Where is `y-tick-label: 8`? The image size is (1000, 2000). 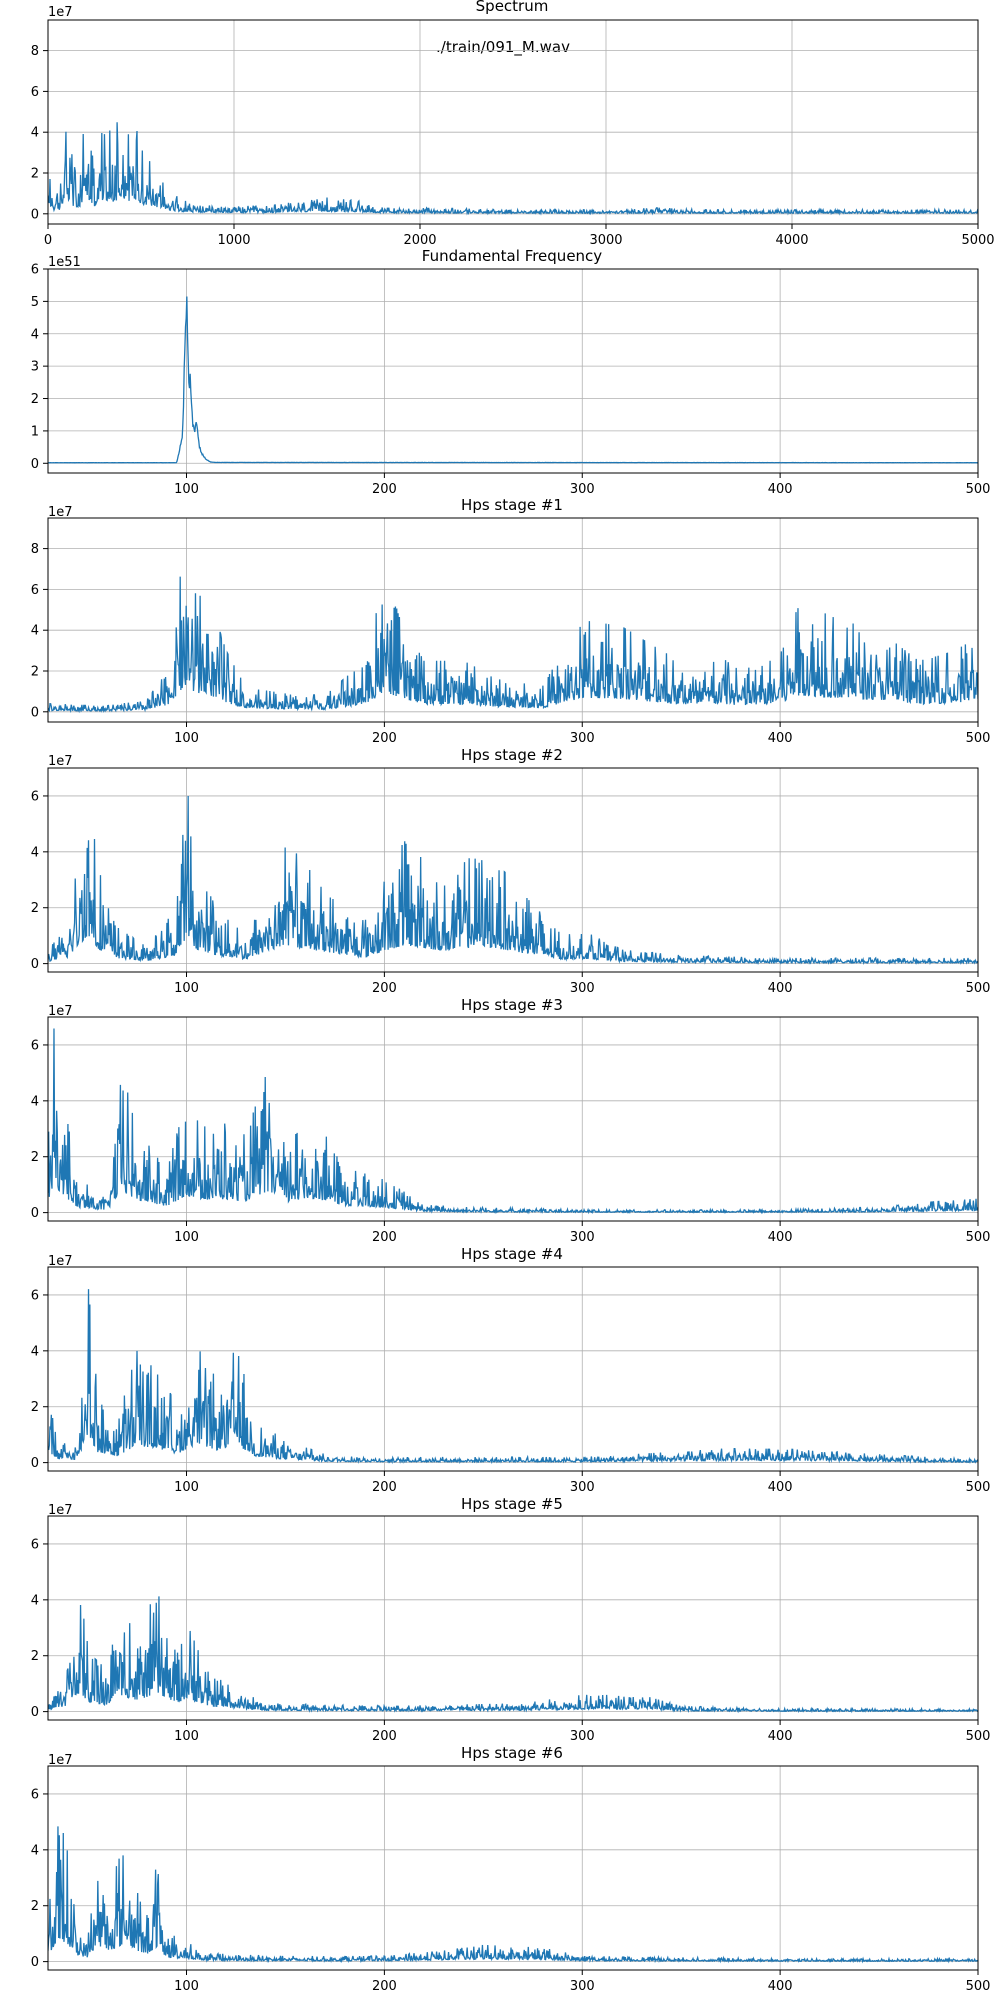 y-tick-label: 8 is located at coordinates (35, 51).